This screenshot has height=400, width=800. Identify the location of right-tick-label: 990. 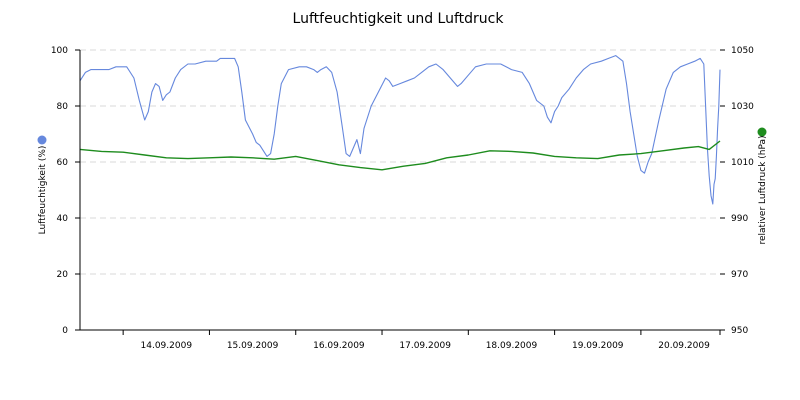
(739, 219).